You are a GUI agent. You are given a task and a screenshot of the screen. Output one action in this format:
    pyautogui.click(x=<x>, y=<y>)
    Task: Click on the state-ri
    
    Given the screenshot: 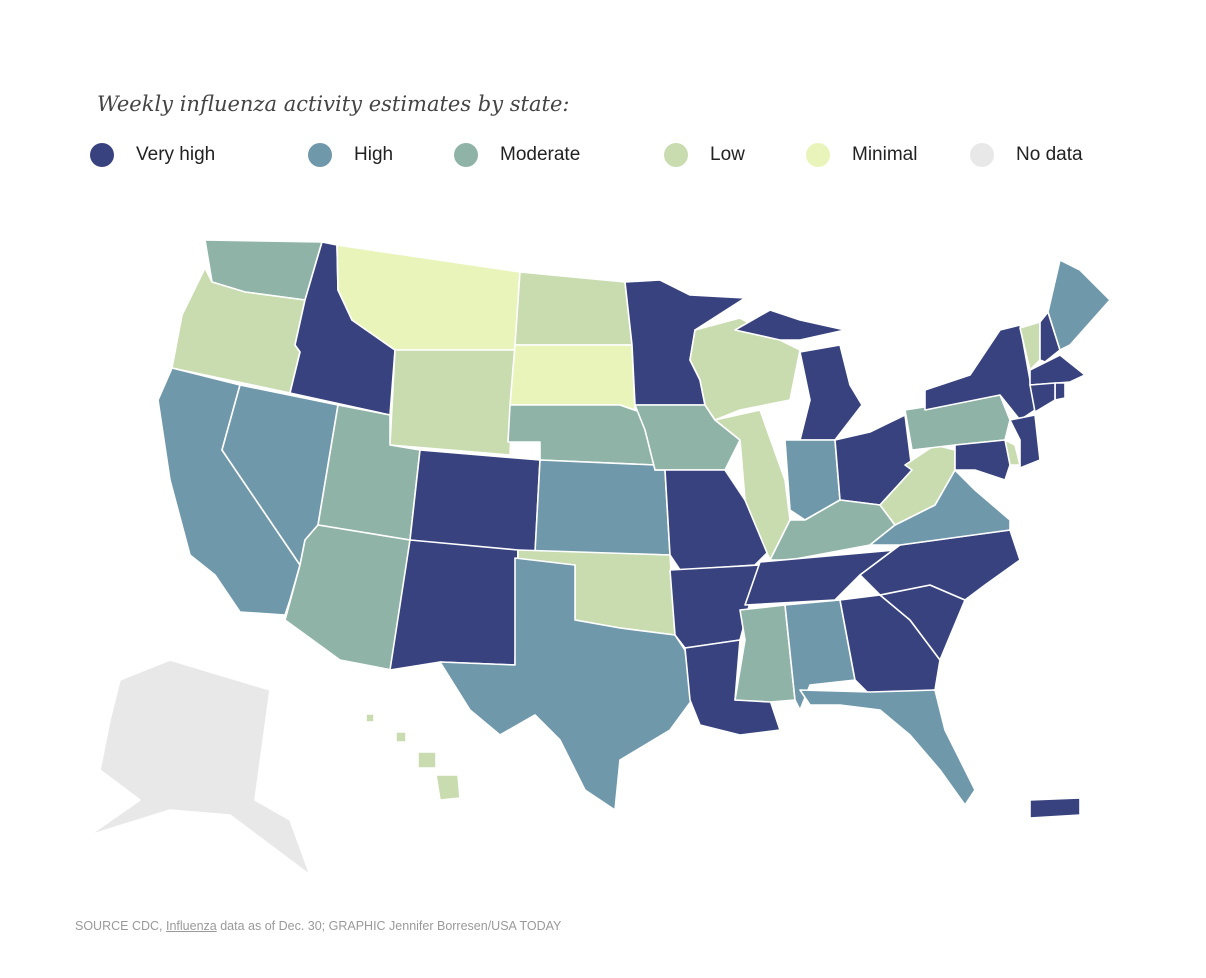 What is the action you would take?
    pyautogui.click(x=1060, y=391)
    